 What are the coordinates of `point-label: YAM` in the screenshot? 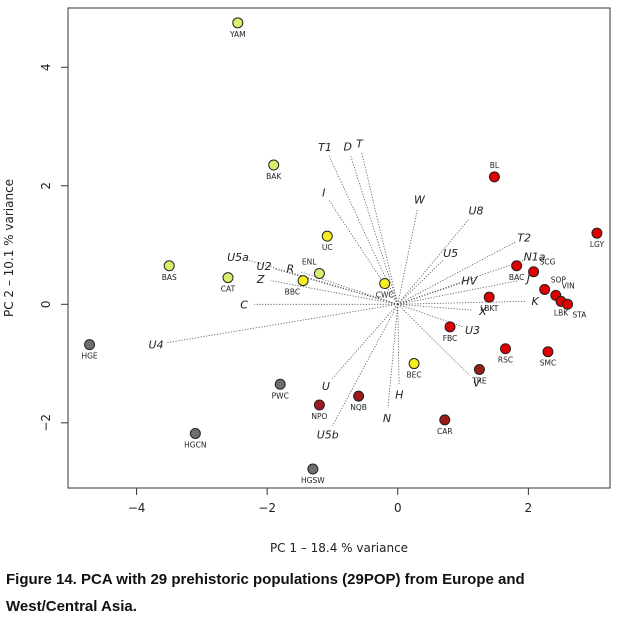 It's located at (237, 34).